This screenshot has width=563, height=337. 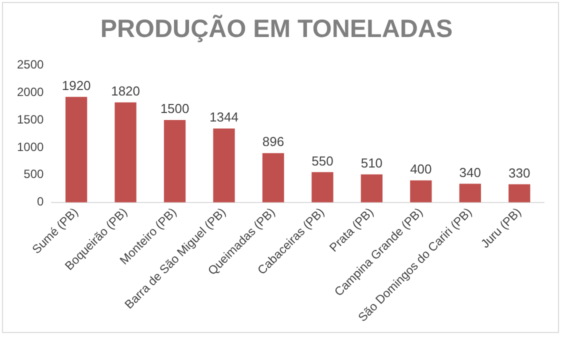 What do you see at coordinates (175, 108) in the screenshot?
I see `data-label: 1500` at bounding box center [175, 108].